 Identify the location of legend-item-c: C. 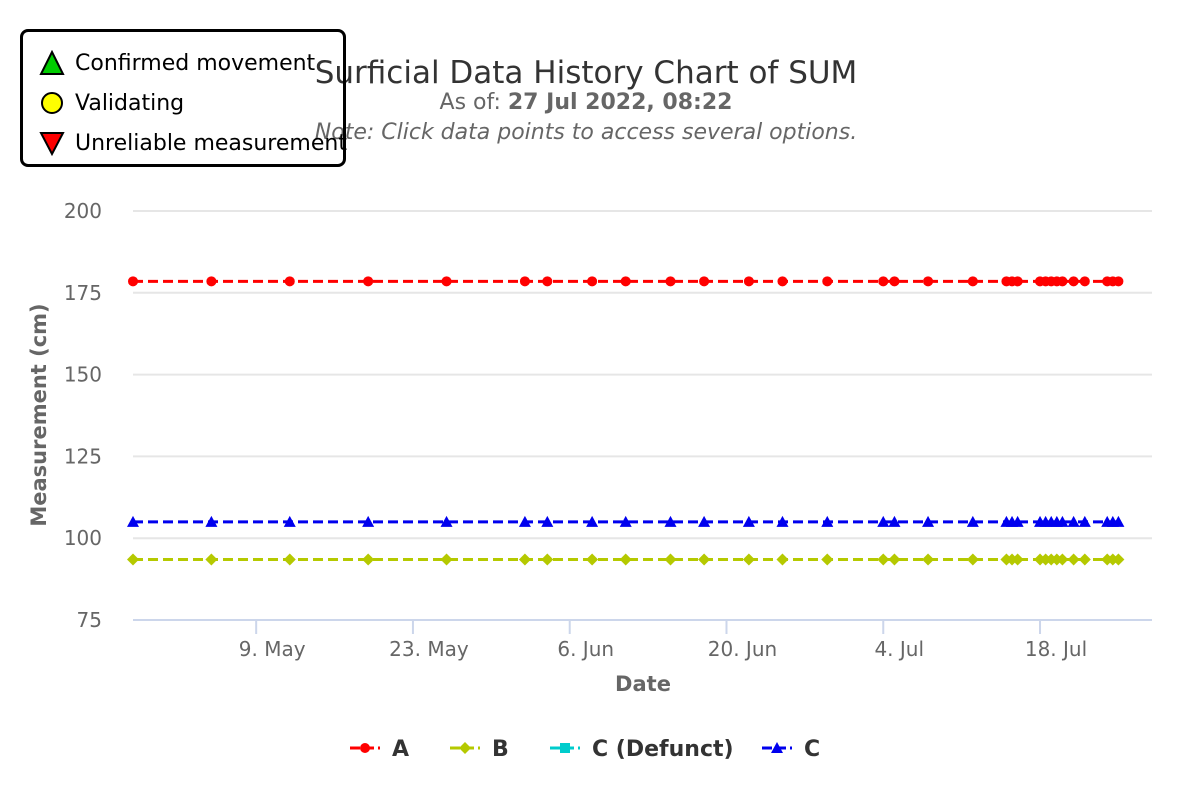
(791, 749).